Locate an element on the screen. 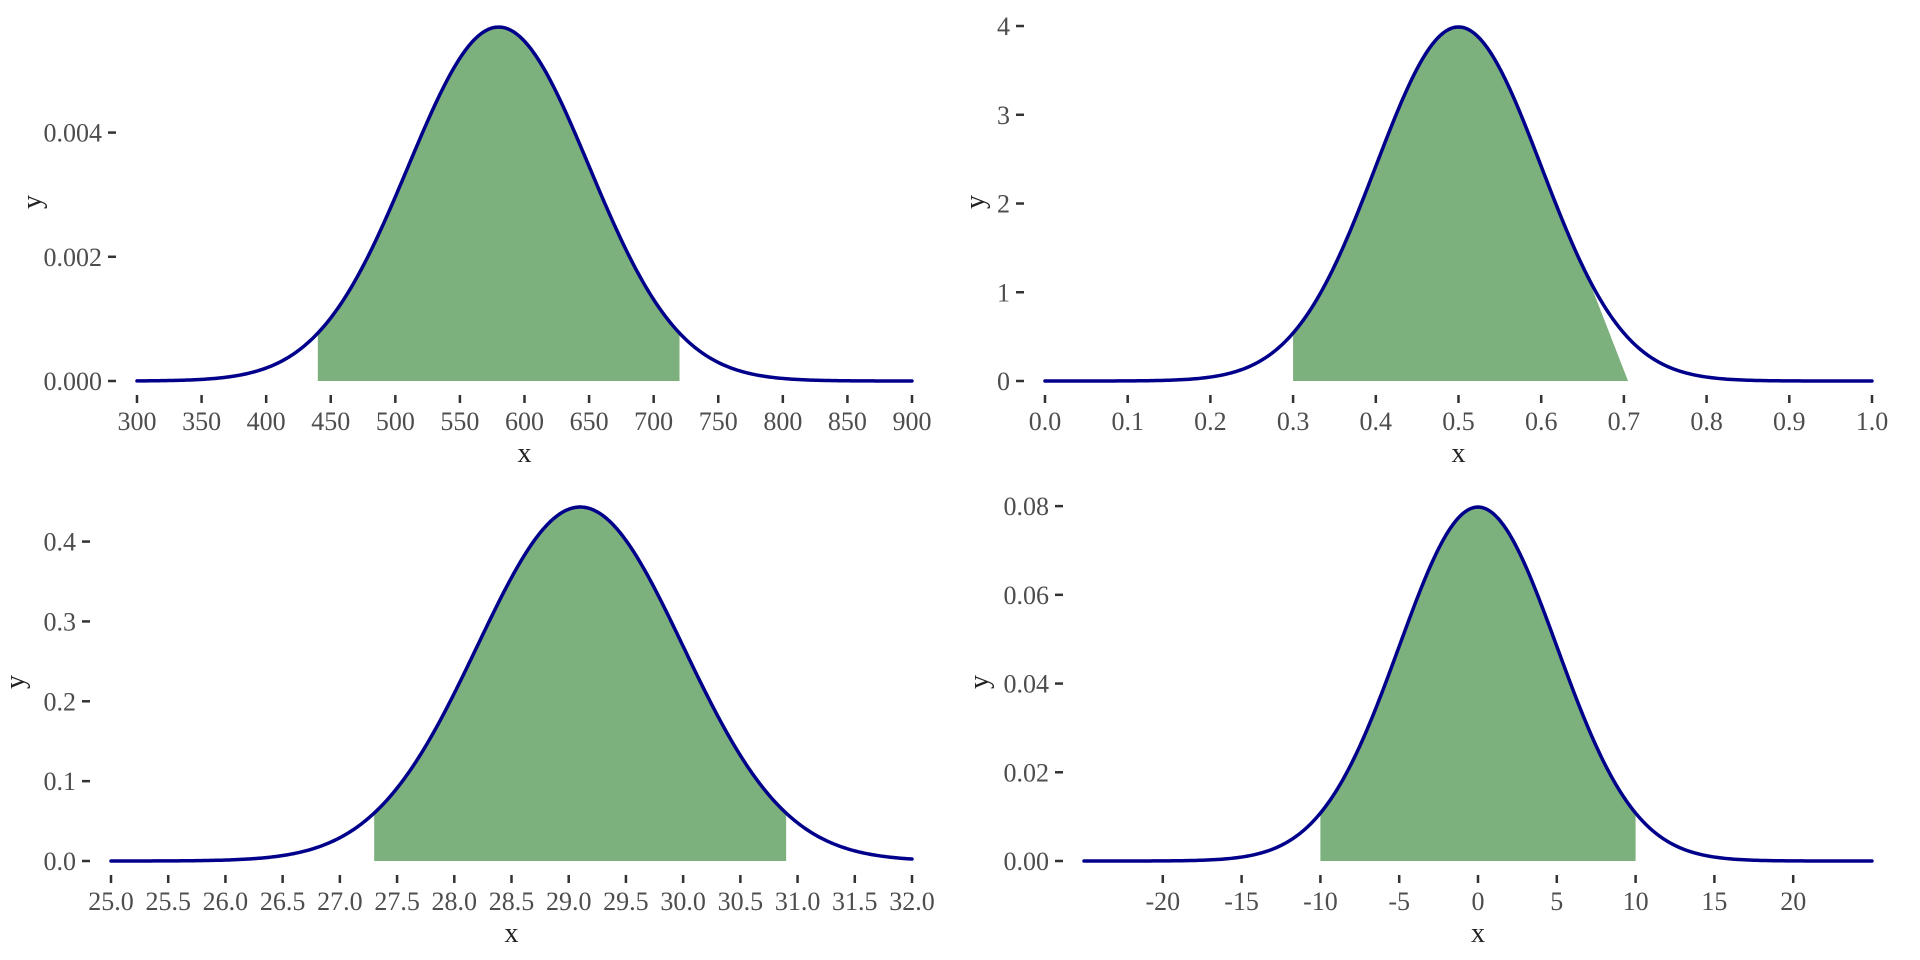 The width and height of the screenshot is (1920, 960). y-axis-tick-label: 0.002 is located at coordinates (73, 257).